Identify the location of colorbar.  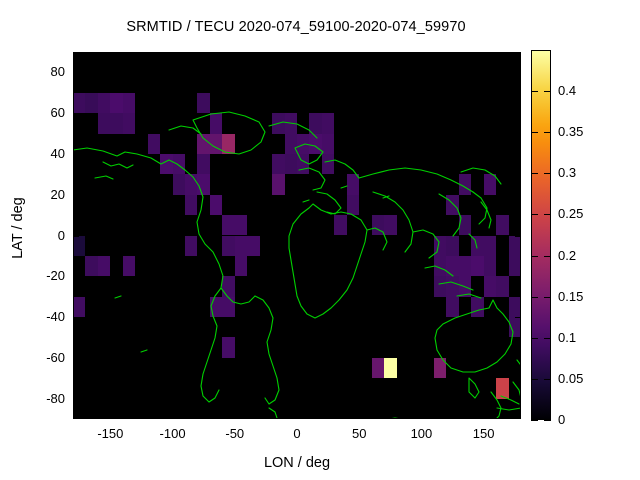
(541, 235).